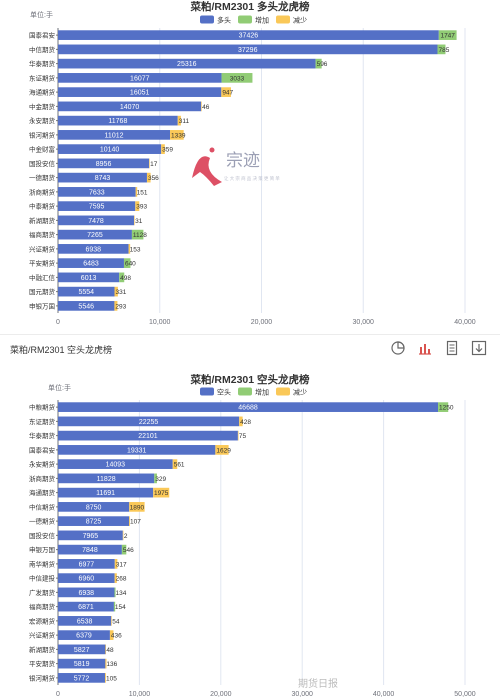 This screenshot has width=500, height=697. What do you see at coordinates (479, 348) in the screenshot?
I see `download-icon` at bounding box center [479, 348].